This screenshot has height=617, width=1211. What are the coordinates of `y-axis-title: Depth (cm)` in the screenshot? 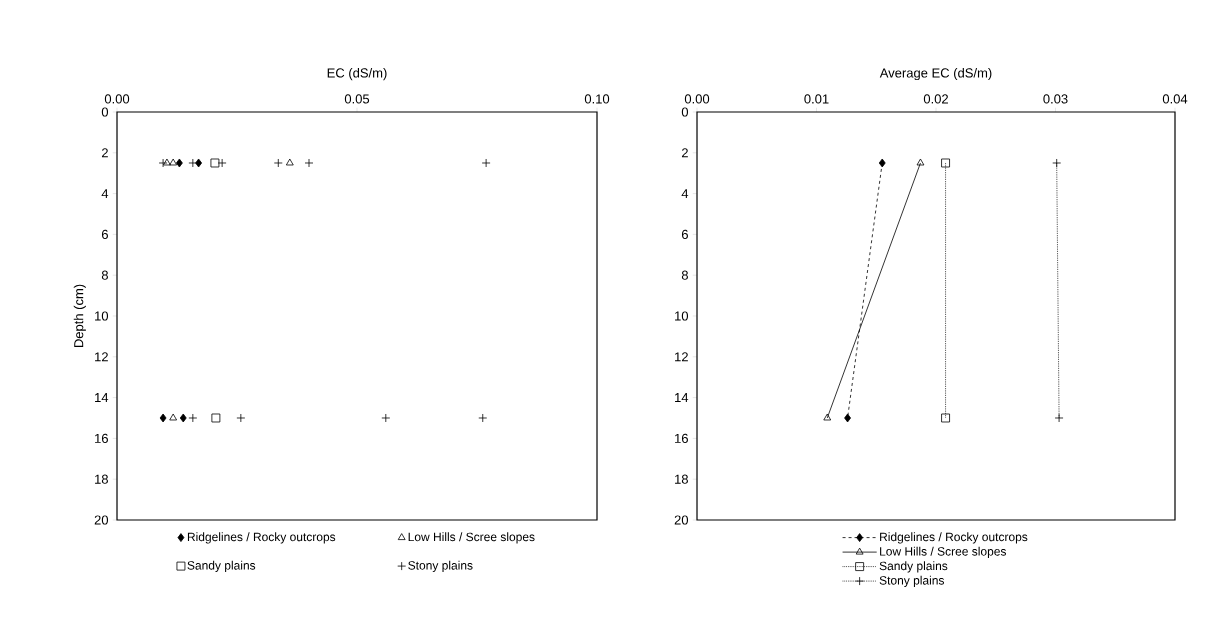 It's located at (79, 316).